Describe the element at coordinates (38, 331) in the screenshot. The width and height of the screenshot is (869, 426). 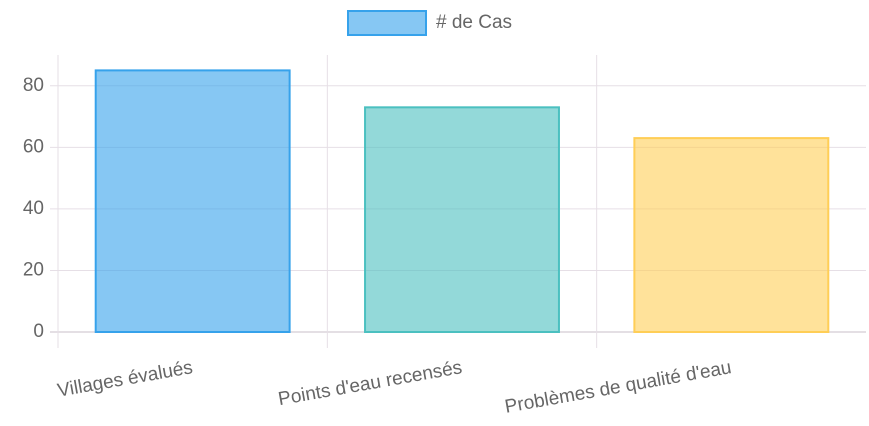
I see `y-tick-label: 0` at that location.